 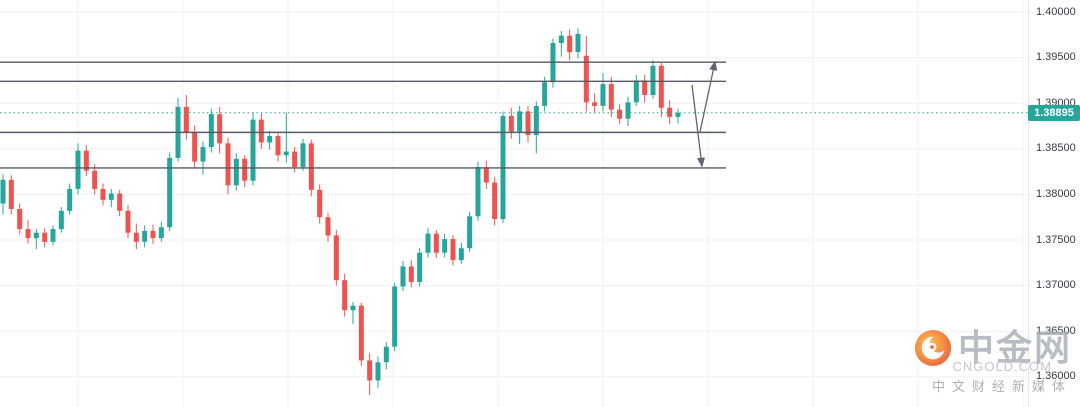 What do you see at coordinates (1056, 57) in the screenshot?
I see `price-axis-label: 1.39500` at bounding box center [1056, 57].